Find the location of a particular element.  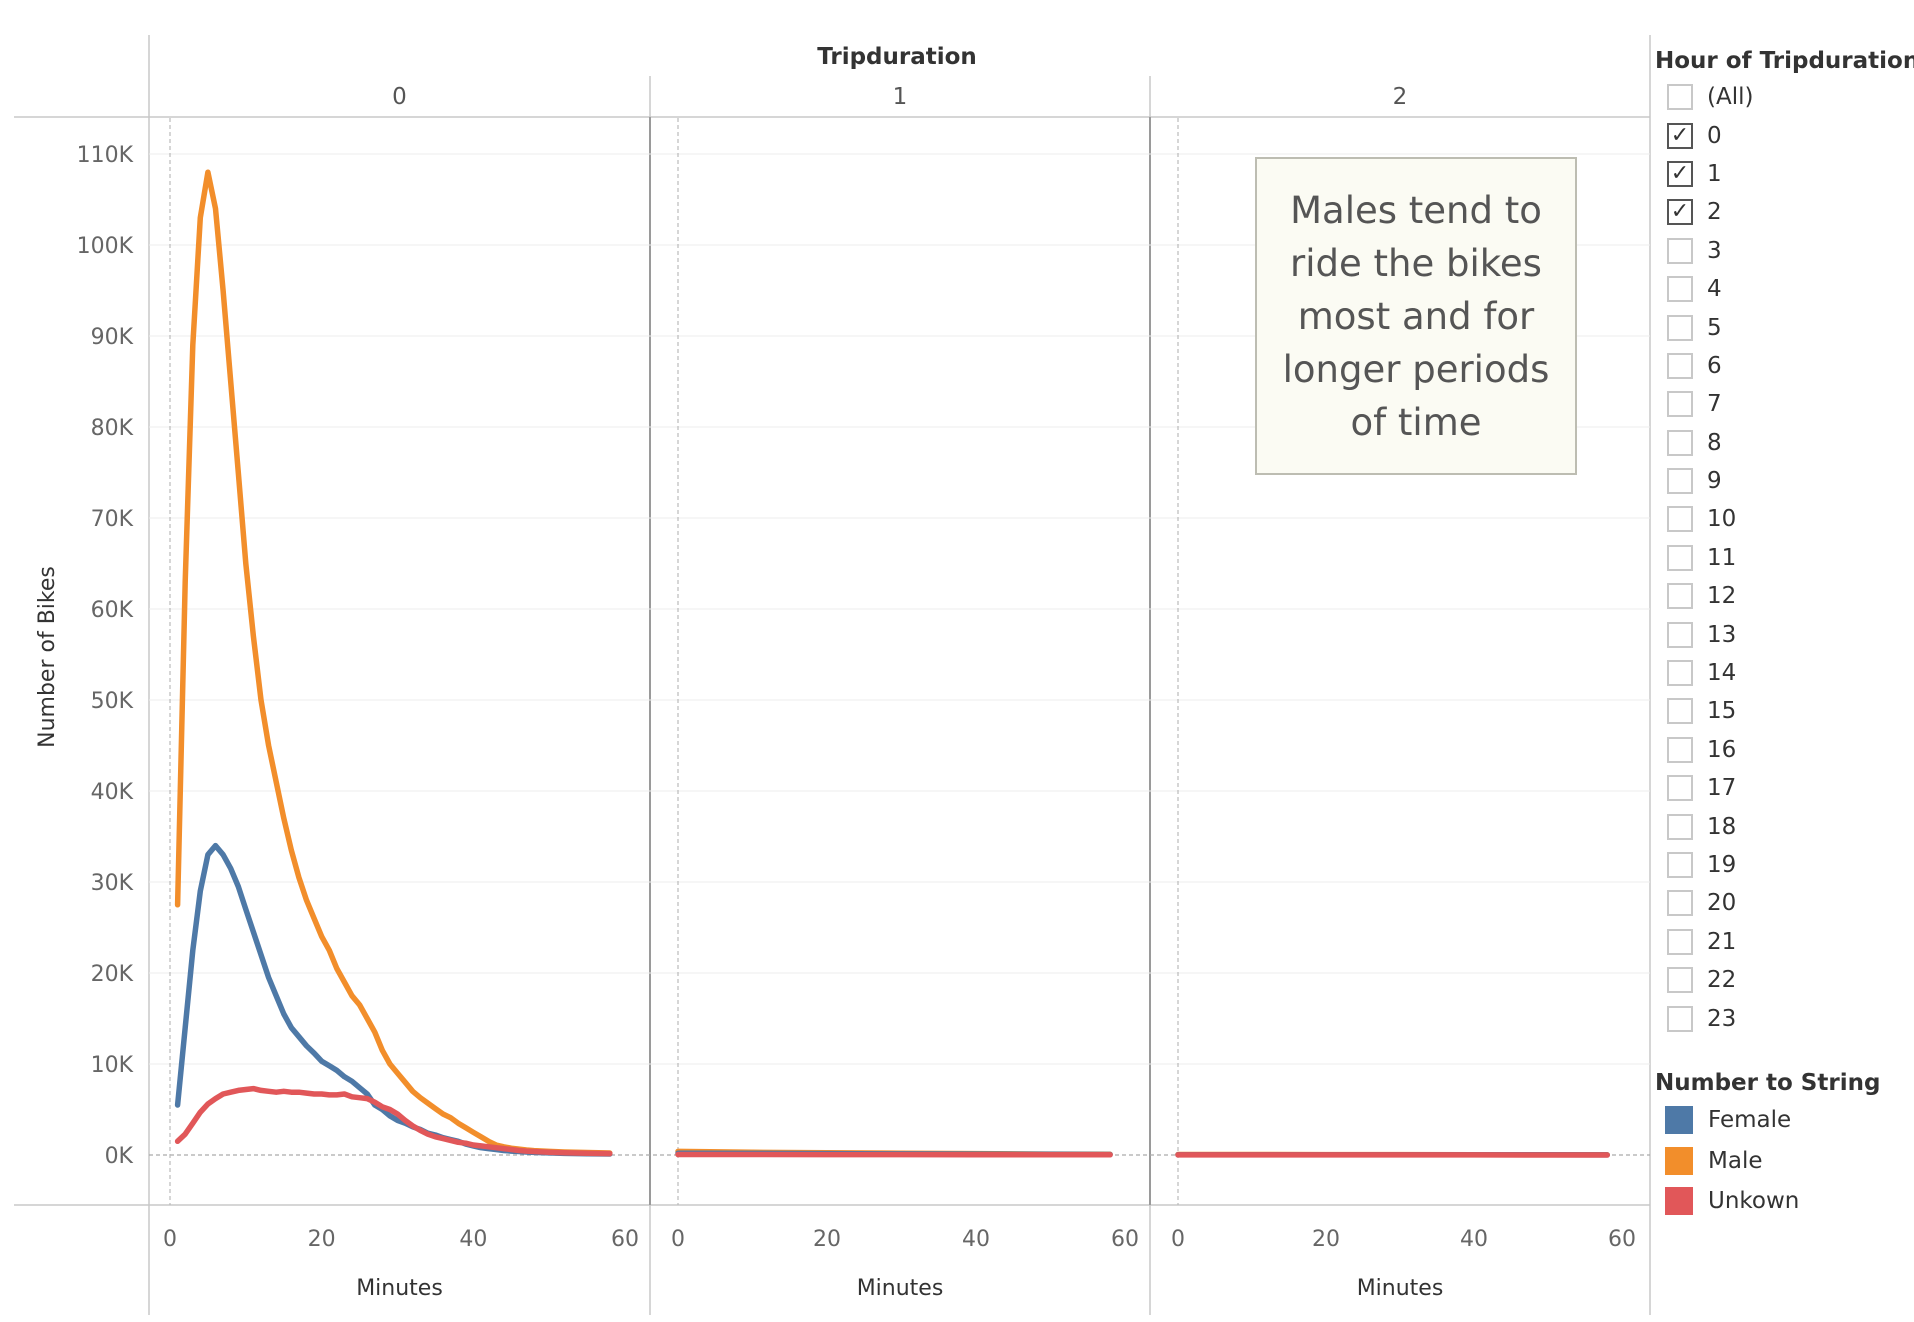

x-tick-label: 0 is located at coordinates (678, 1239).